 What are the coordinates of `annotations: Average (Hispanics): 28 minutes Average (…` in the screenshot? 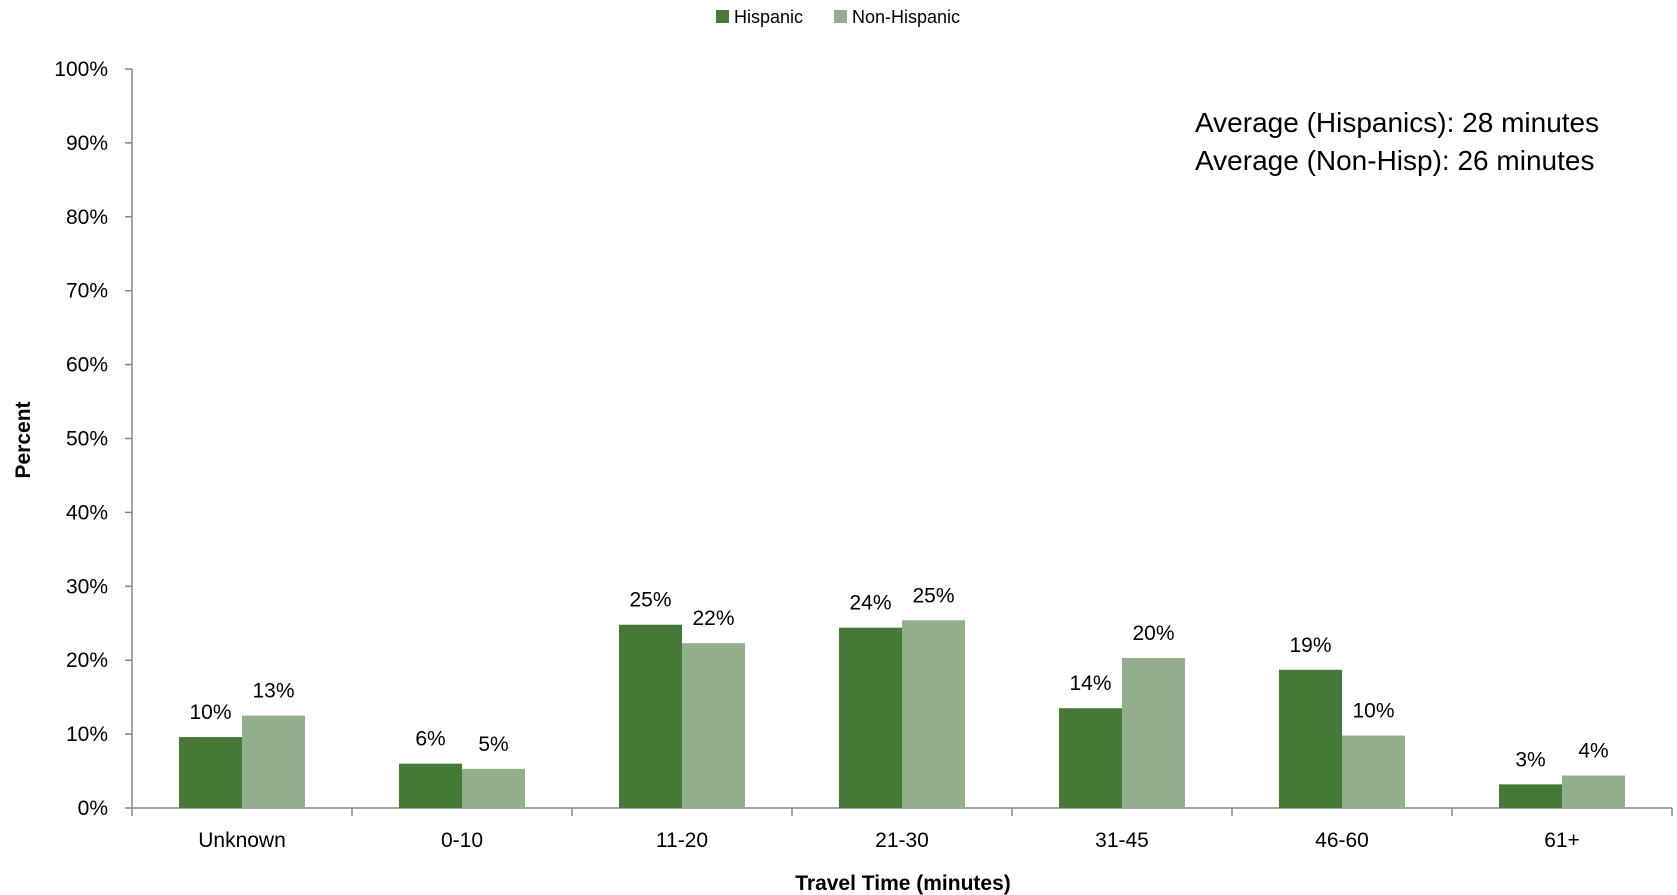 It's located at (1397, 141).